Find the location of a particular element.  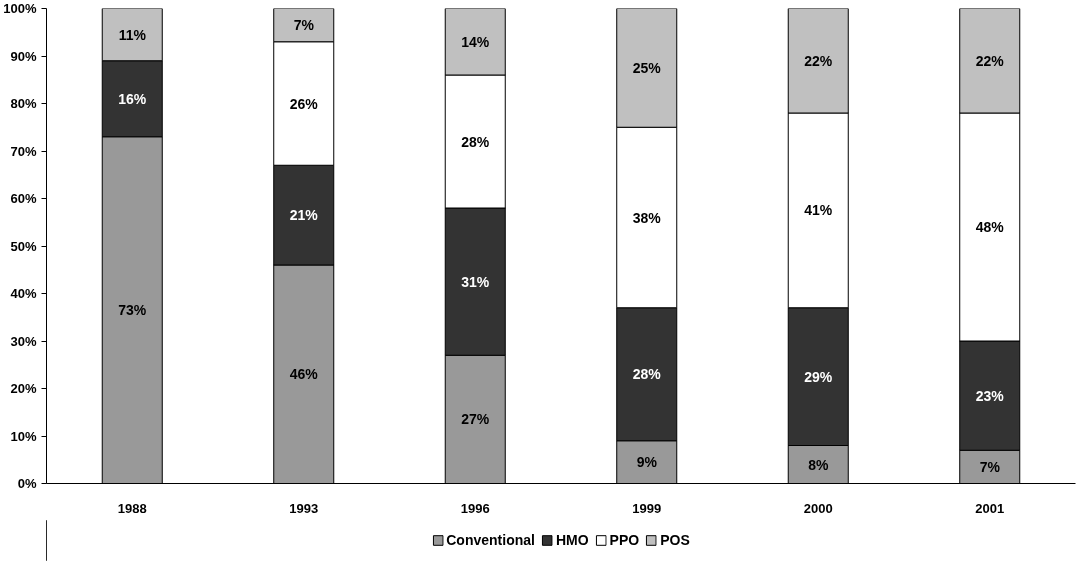

x-tick-label: 1993 is located at coordinates (304, 508).